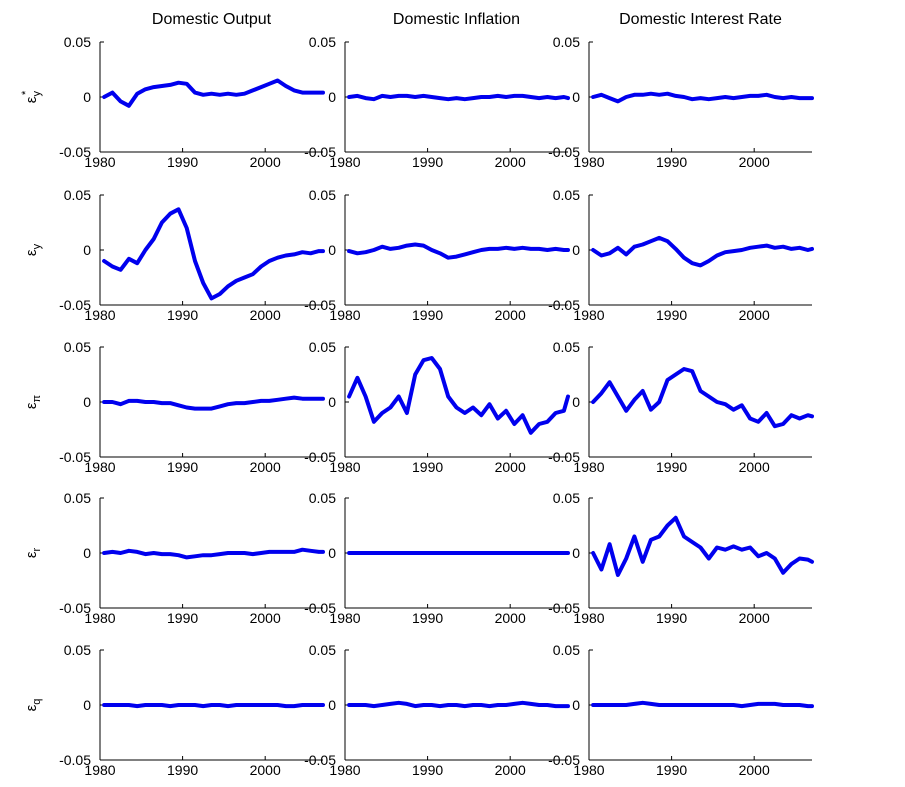 This screenshot has height=787, width=905. I want to click on row-label: εy, so click(33, 249).